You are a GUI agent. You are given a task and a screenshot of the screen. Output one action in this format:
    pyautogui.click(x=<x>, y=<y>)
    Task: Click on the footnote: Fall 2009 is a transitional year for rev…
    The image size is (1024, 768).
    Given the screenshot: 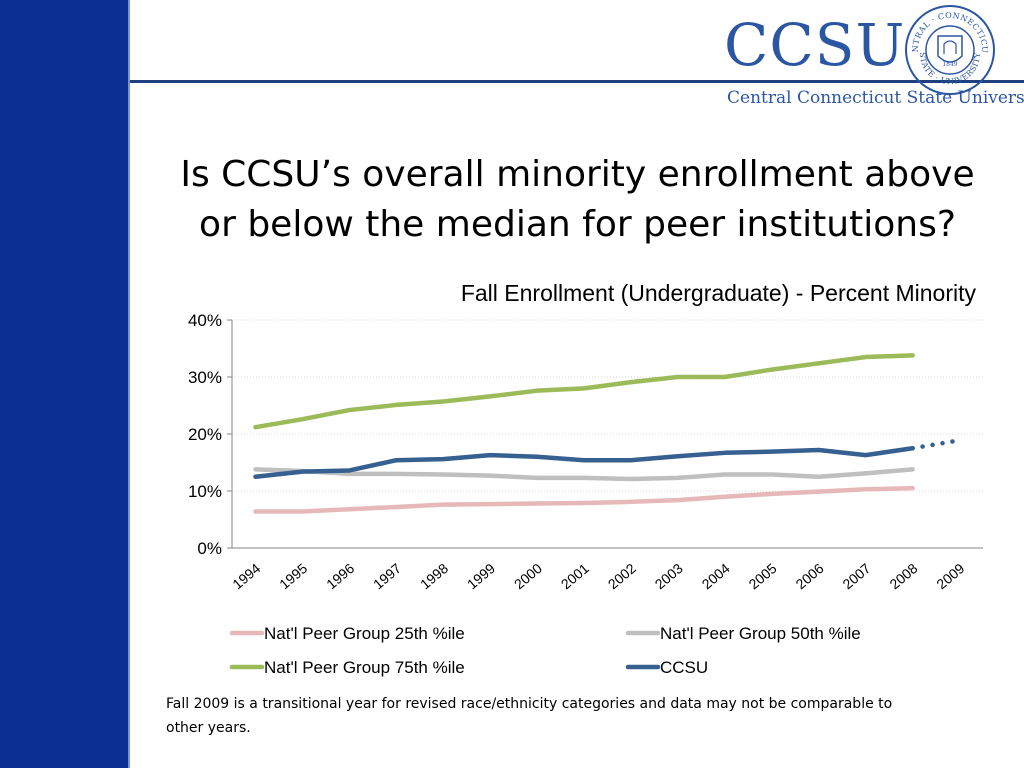 What is the action you would take?
    pyautogui.click(x=529, y=716)
    